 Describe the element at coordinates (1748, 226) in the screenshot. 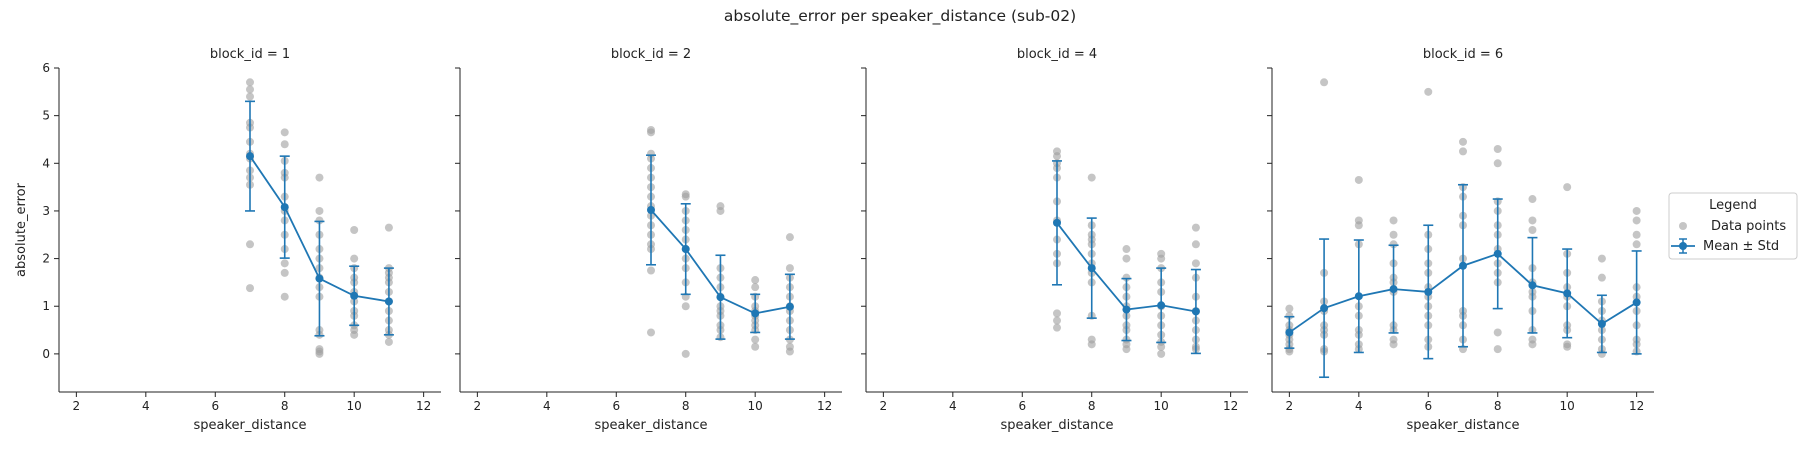

I see `legend-label: Data points` at that location.